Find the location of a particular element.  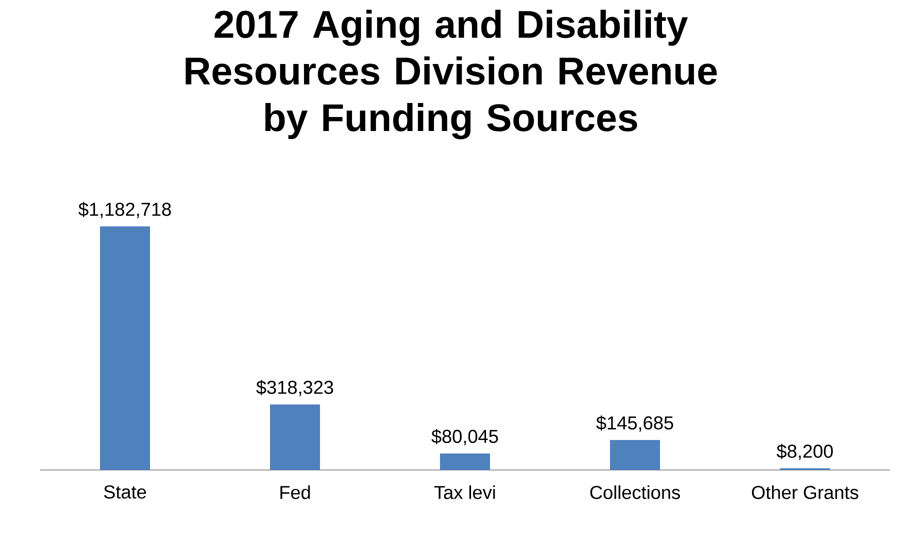

x-tick-label: Tax levi is located at coordinates (464, 492).